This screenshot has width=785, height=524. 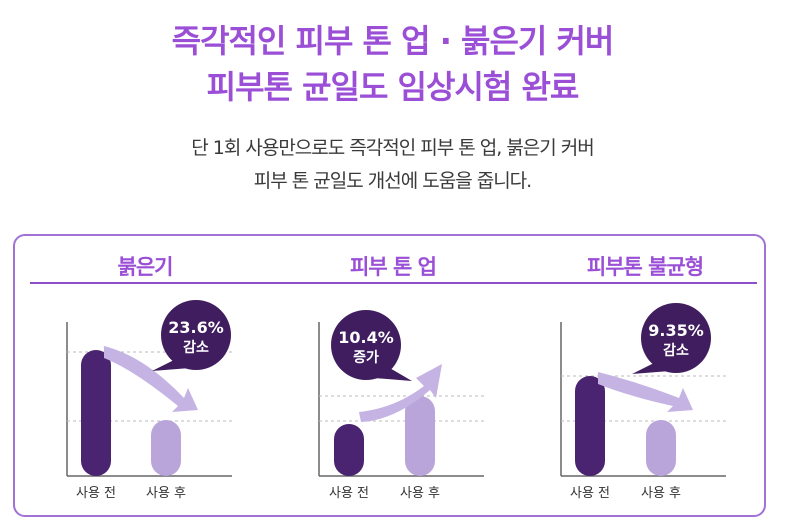 What do you see at coordinates (393, 41) in the screenshot?
I see `headline-line-1: 즉각적인 피부 톤 업 · 붉은기 커버` at bounding box center [393, 41].